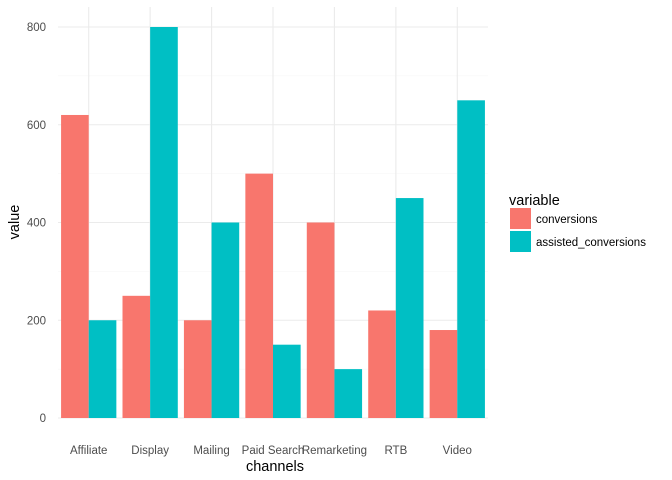 The height and width of the screenshot is (480, 672). Describe the element at coordinates (225, 320) in the screenshot. I see `bar-assisted_conversions-mailing` at that location.